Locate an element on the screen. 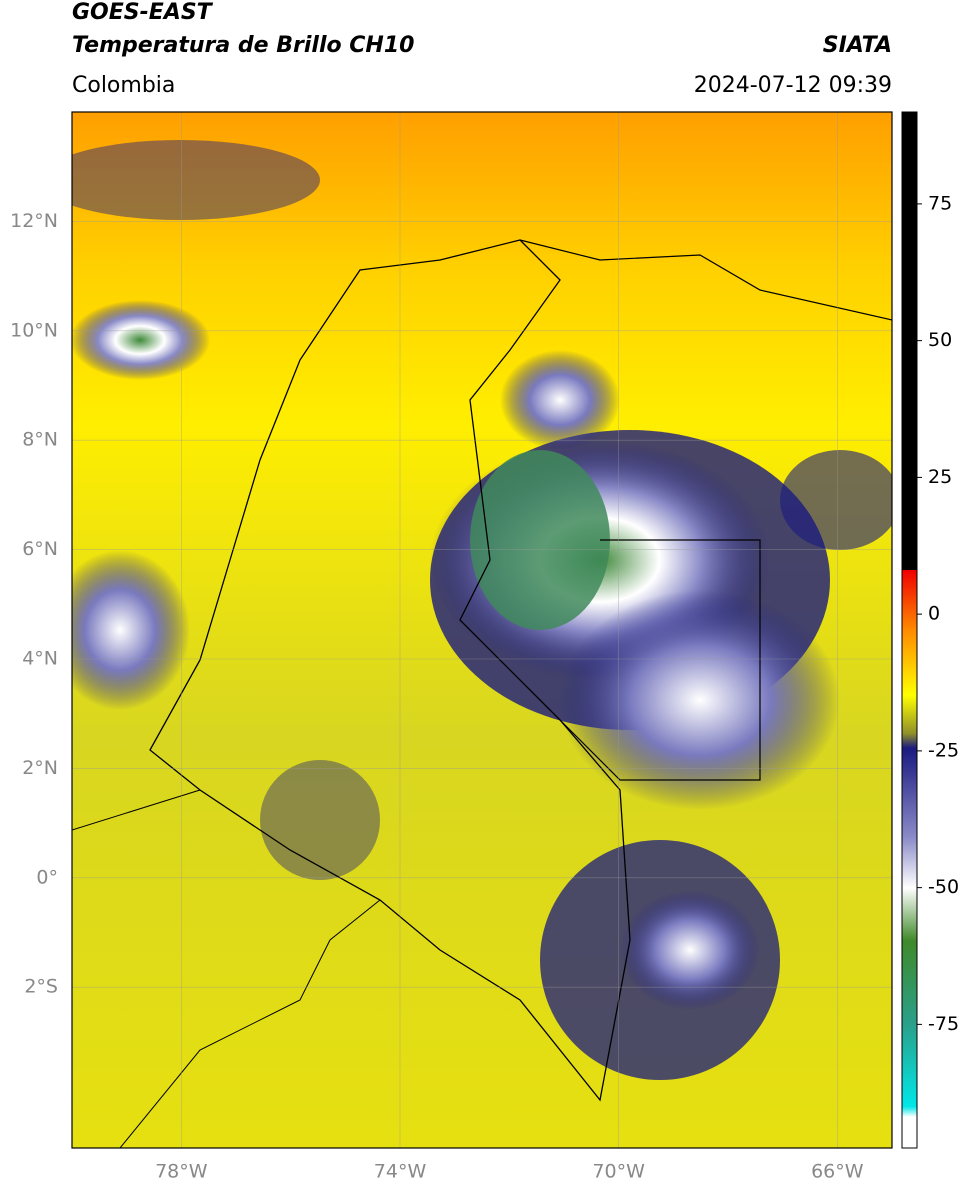 The height and width of the screenshot is (1194, 966). colorbar-tick-label: -25 is located at coordinates (943, 750).